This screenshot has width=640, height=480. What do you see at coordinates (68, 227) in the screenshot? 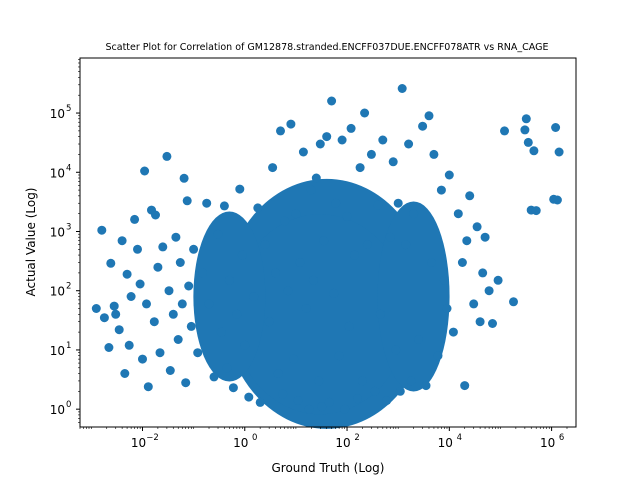
I see `y-tick-exponent: 3` at bounding box center [68, 227].